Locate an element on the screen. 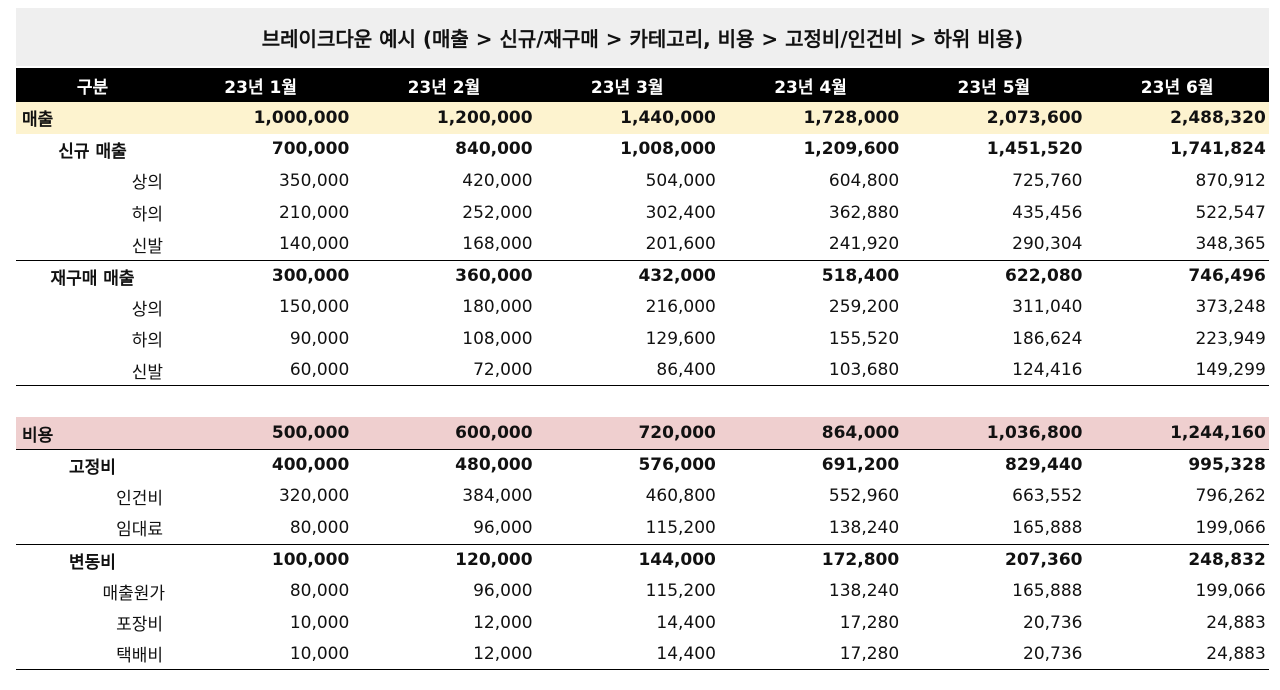 The height and width of the screenshot is (690, 1280). cell: 864,000 is located at coordinates (860, 433).